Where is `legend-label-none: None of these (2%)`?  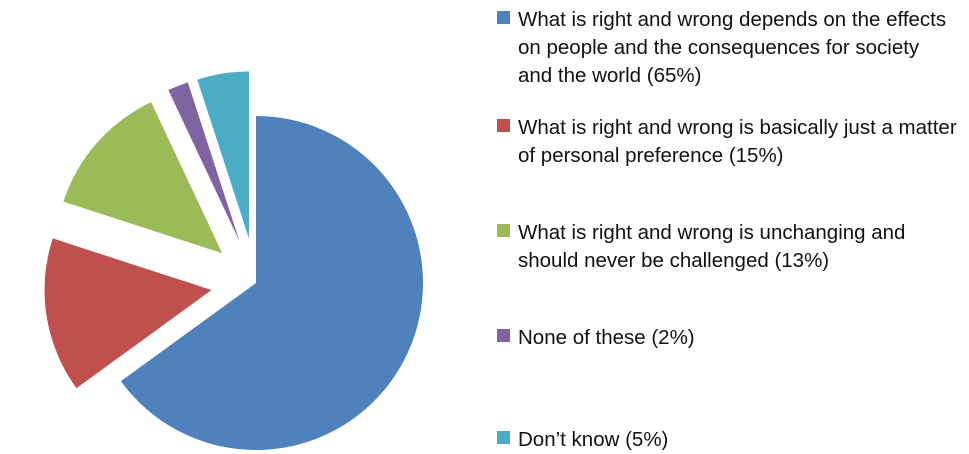
legend-label-none: None of these (2%) is located at coordinates (606, 337).